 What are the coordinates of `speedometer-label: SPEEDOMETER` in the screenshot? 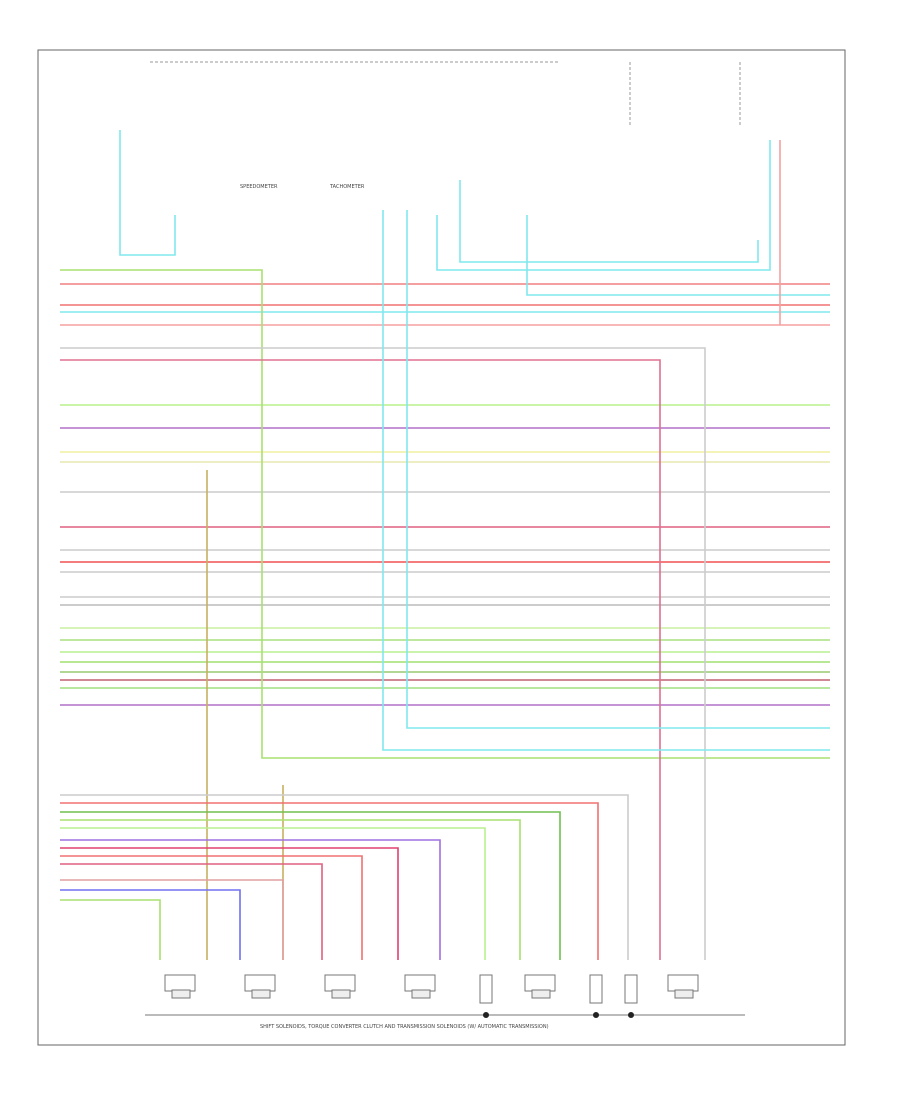 It's located at (259, 187).